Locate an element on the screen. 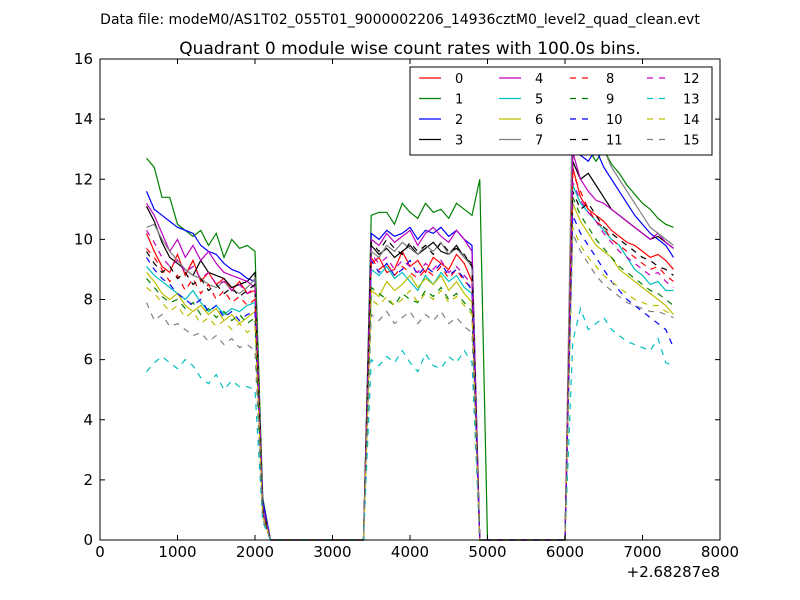 The width and height of the screenshot is (800, 600). y-tick-label: 8 is located at coordinates (88, 300).